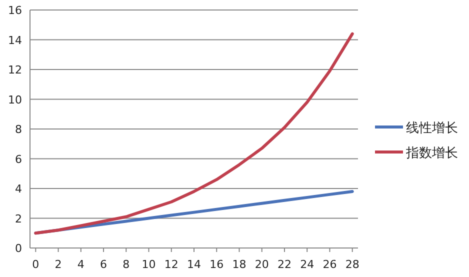 This screenshot has width=469, height=277. I want to click on x-tick-label: 16, so click(217, 264).